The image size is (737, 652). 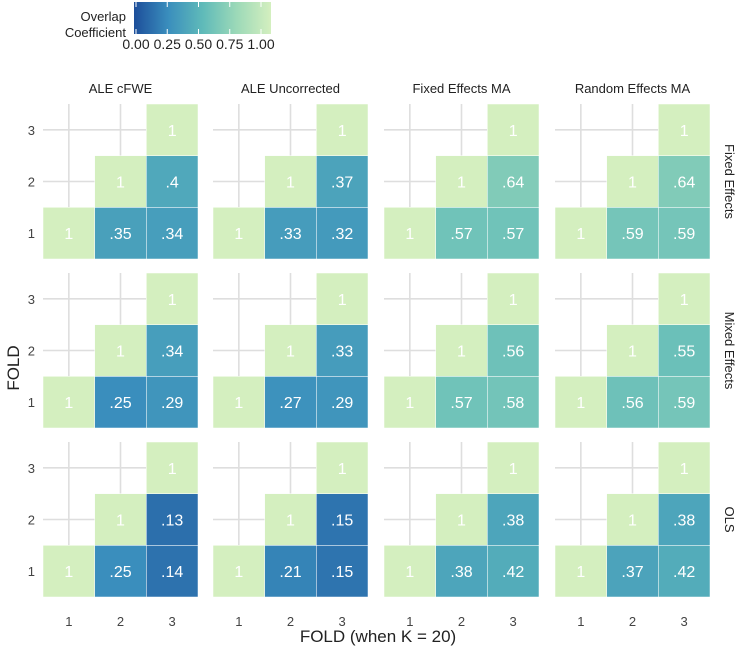 I want to click on x-axis-title: FOLD (when K = 20), so click(x=378, y=636).